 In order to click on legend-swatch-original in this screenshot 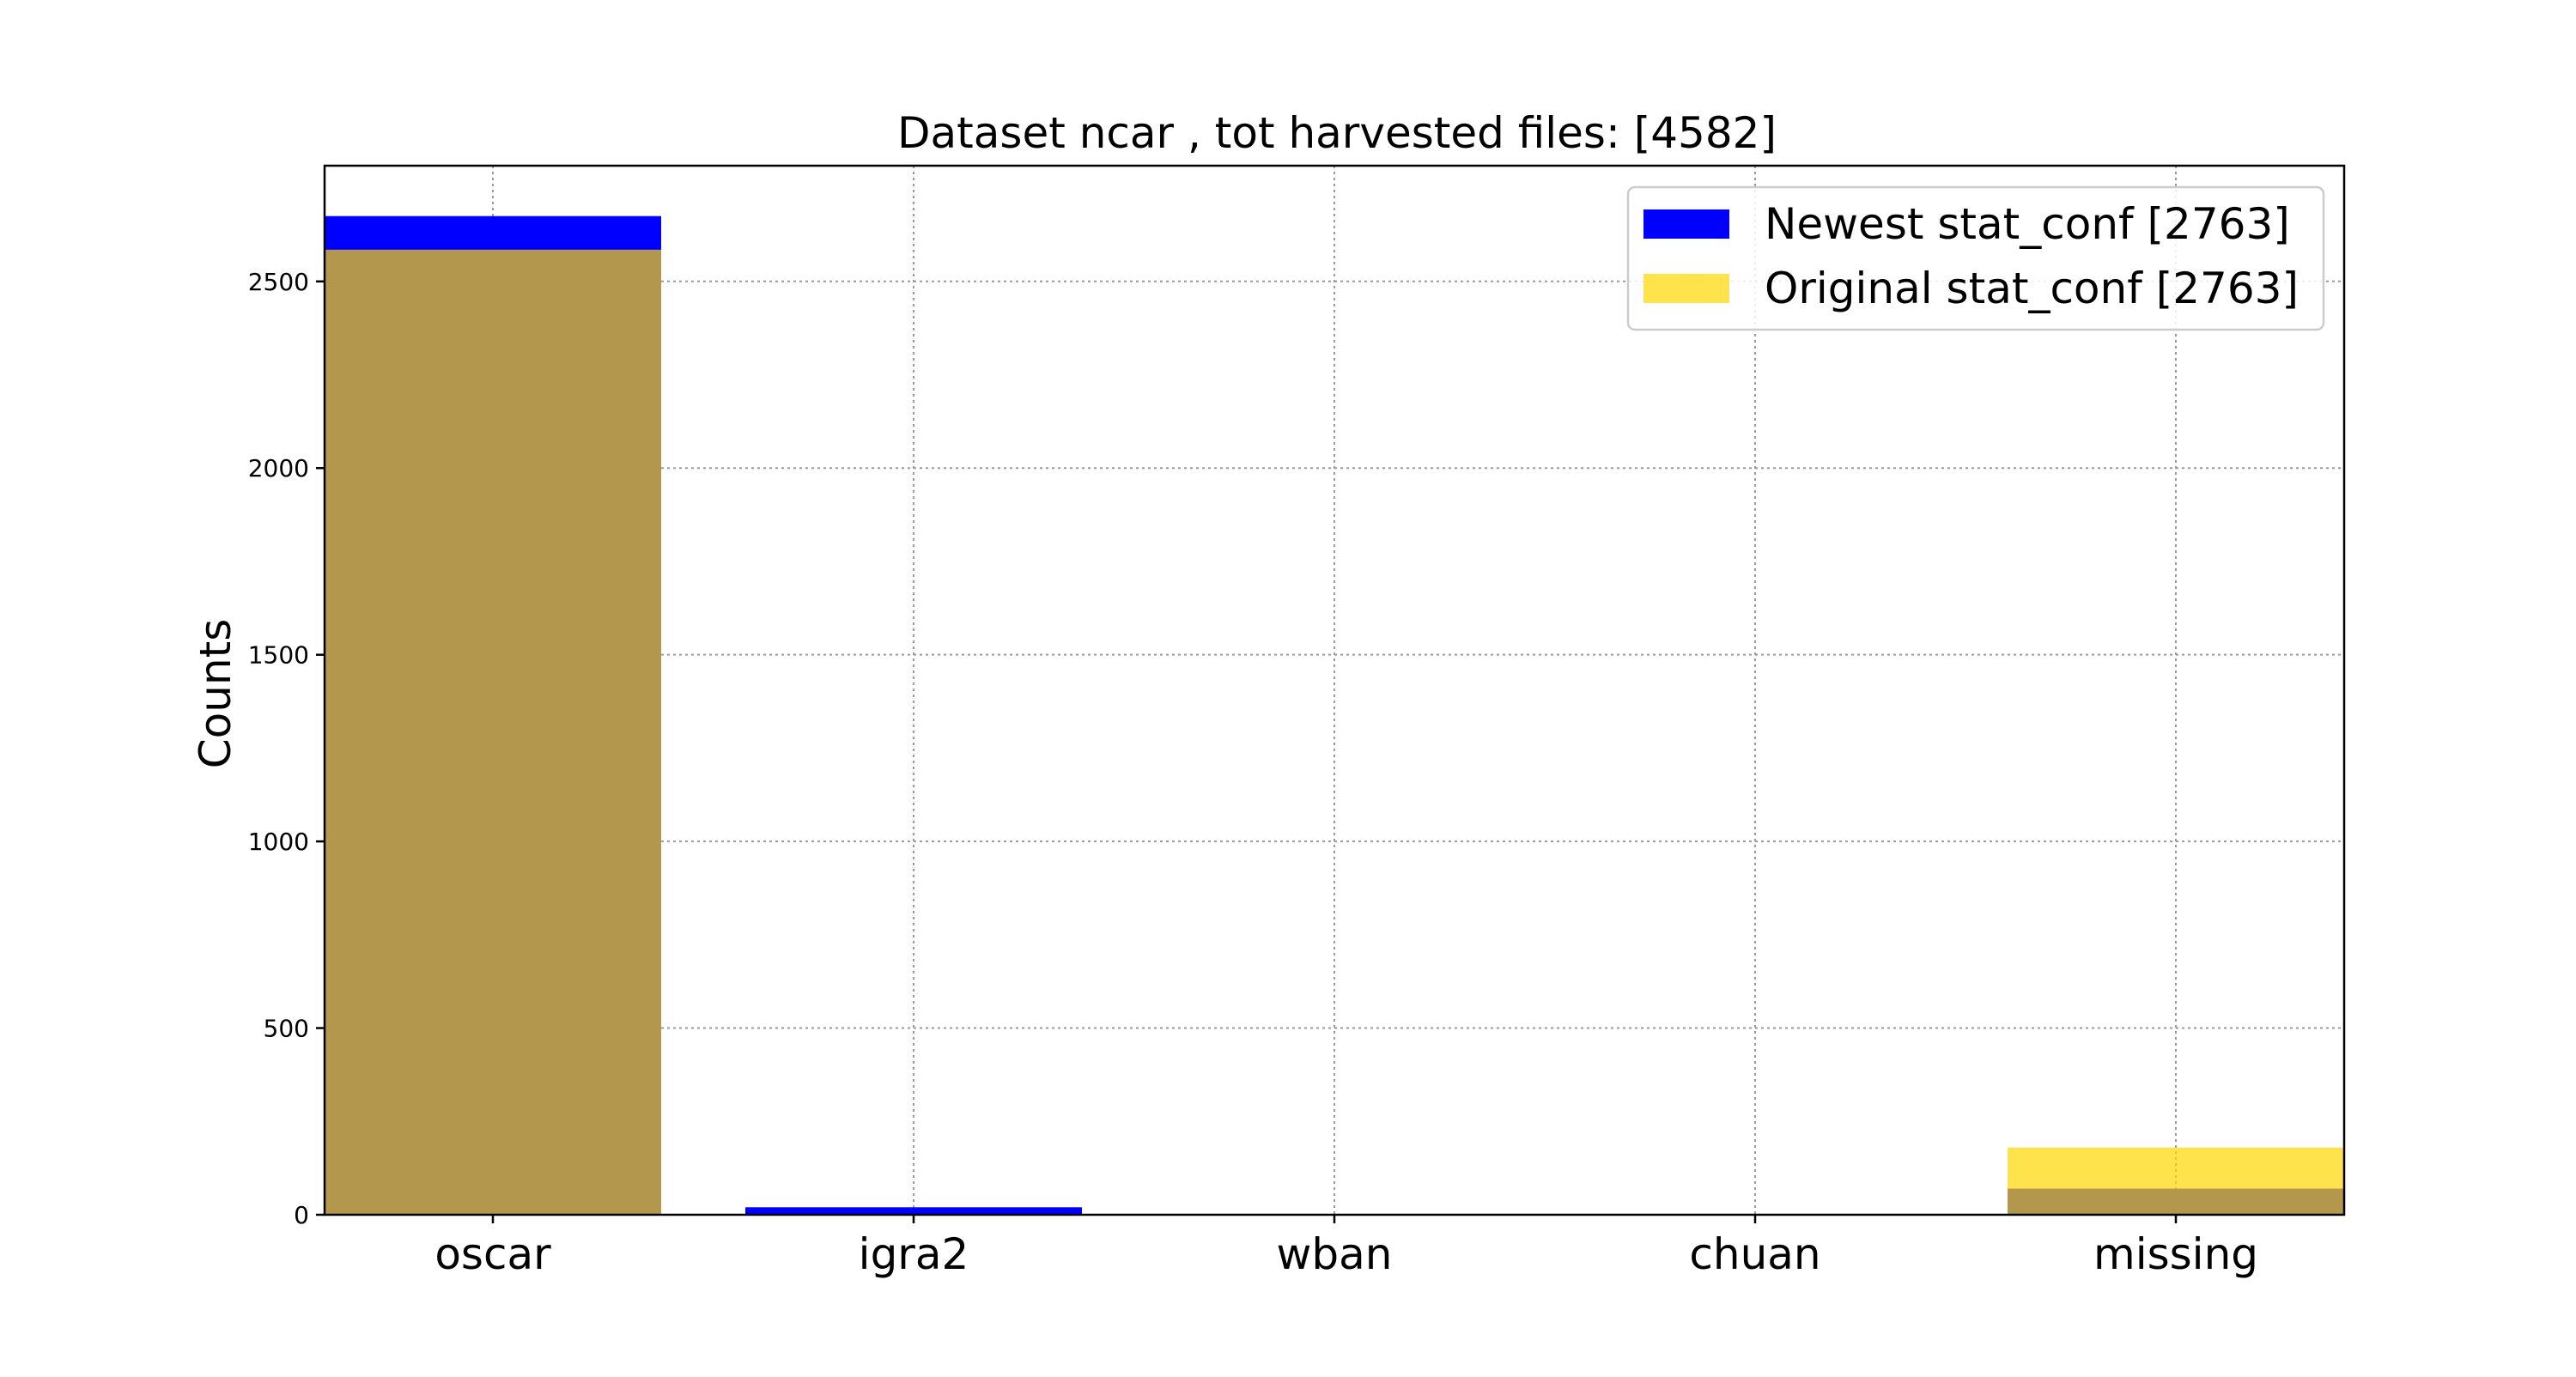, I will do `click(1686, 289)`.